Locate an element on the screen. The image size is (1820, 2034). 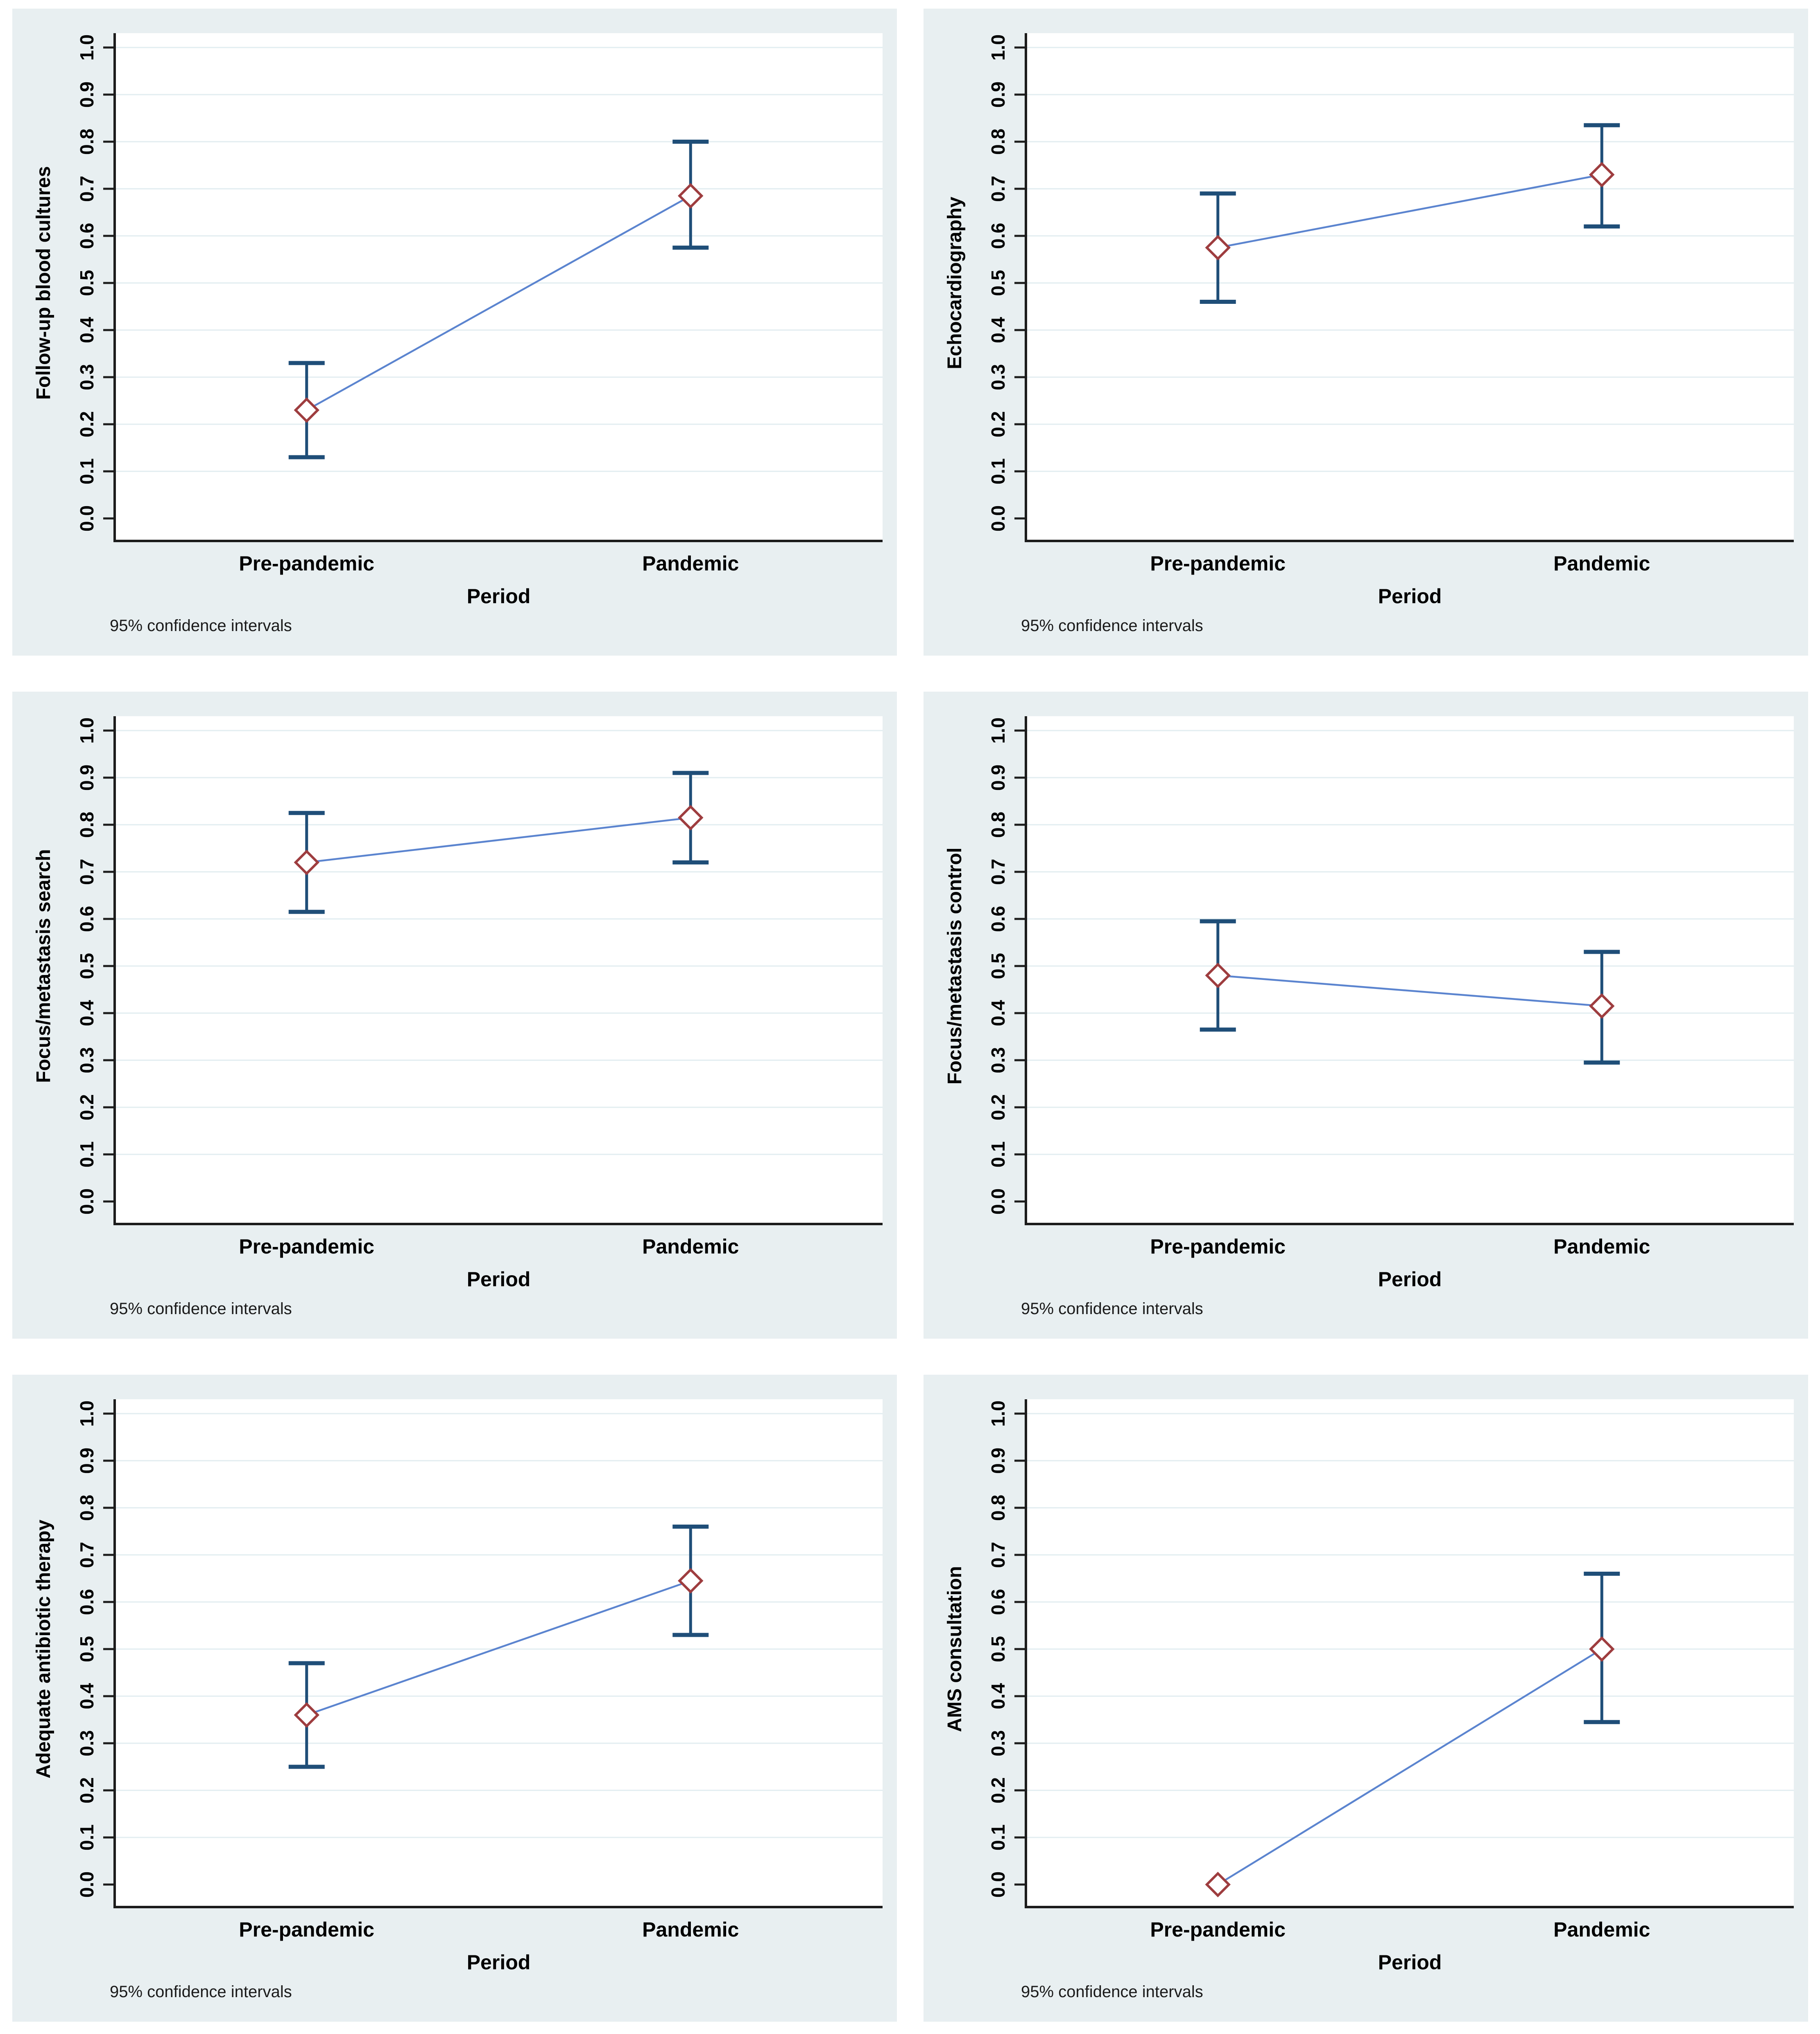
y-axis-title: Echocardiography is located at coordinates (955, 283).